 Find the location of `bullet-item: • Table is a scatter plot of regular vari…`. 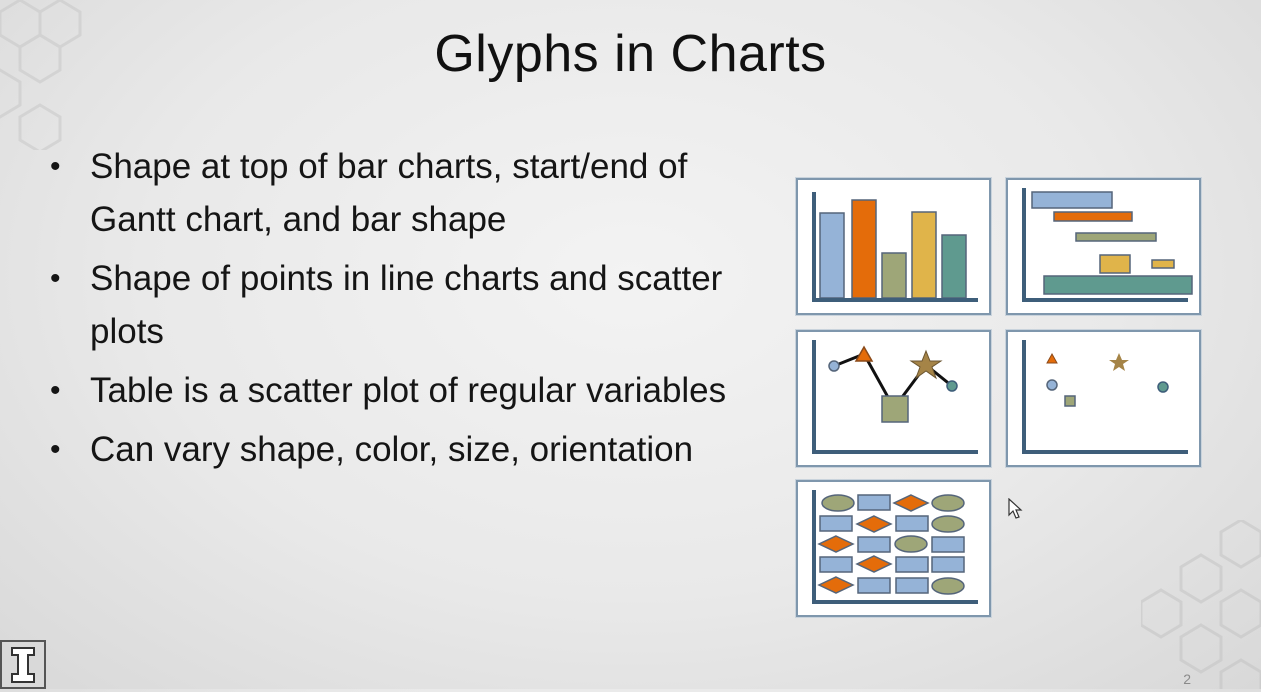

bullet-item: • Table is a scatter plot of regular vari… is located at coordinates (410, 390).